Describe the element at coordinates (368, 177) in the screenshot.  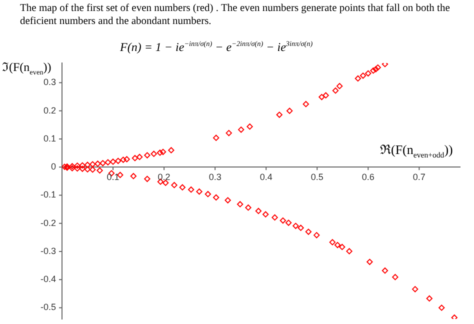
I see `x-tick-label: 0.6` at that location.